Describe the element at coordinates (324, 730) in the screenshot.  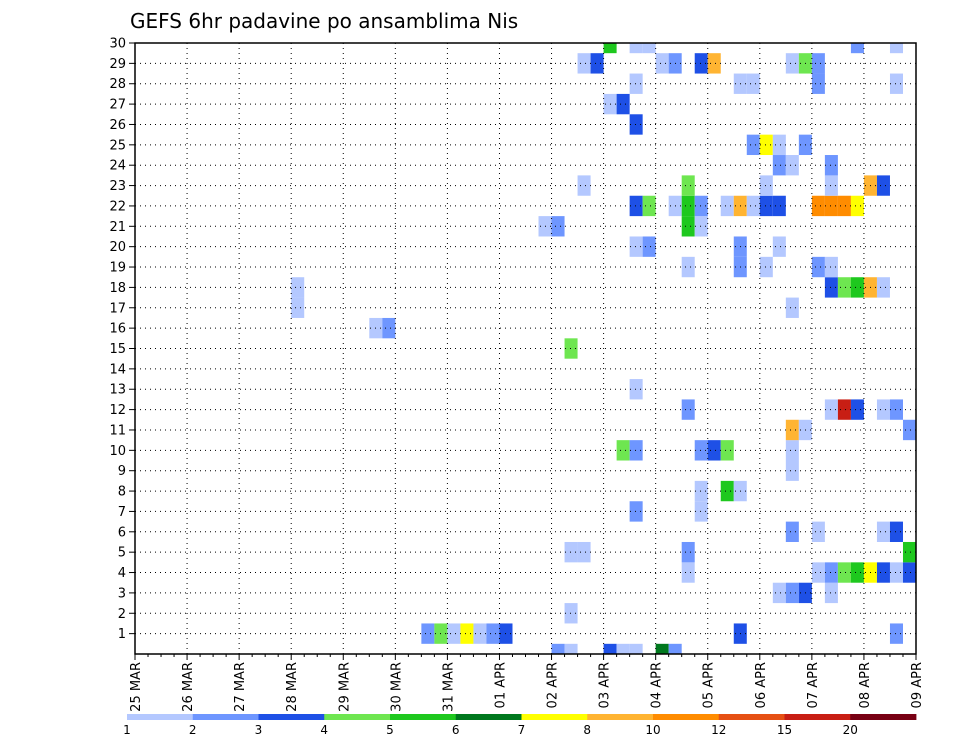
I see `legend-threshold-label: 4` at that location.